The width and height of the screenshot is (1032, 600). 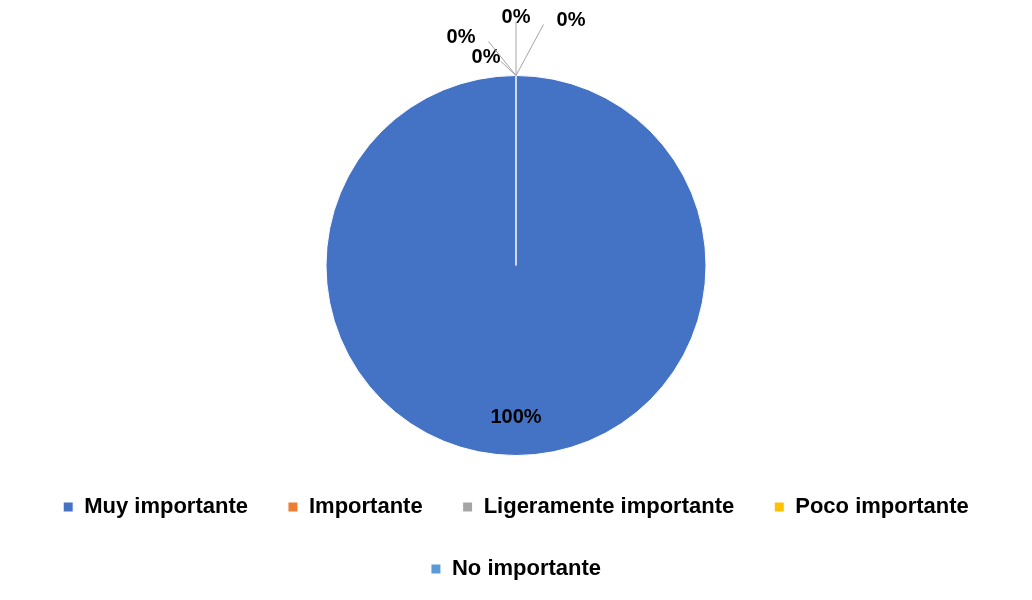 What do you see at coordinates (609, 506) in the screenshot?
I see `legend-label: Ligeramente importante` at bounding box center [609, 506].